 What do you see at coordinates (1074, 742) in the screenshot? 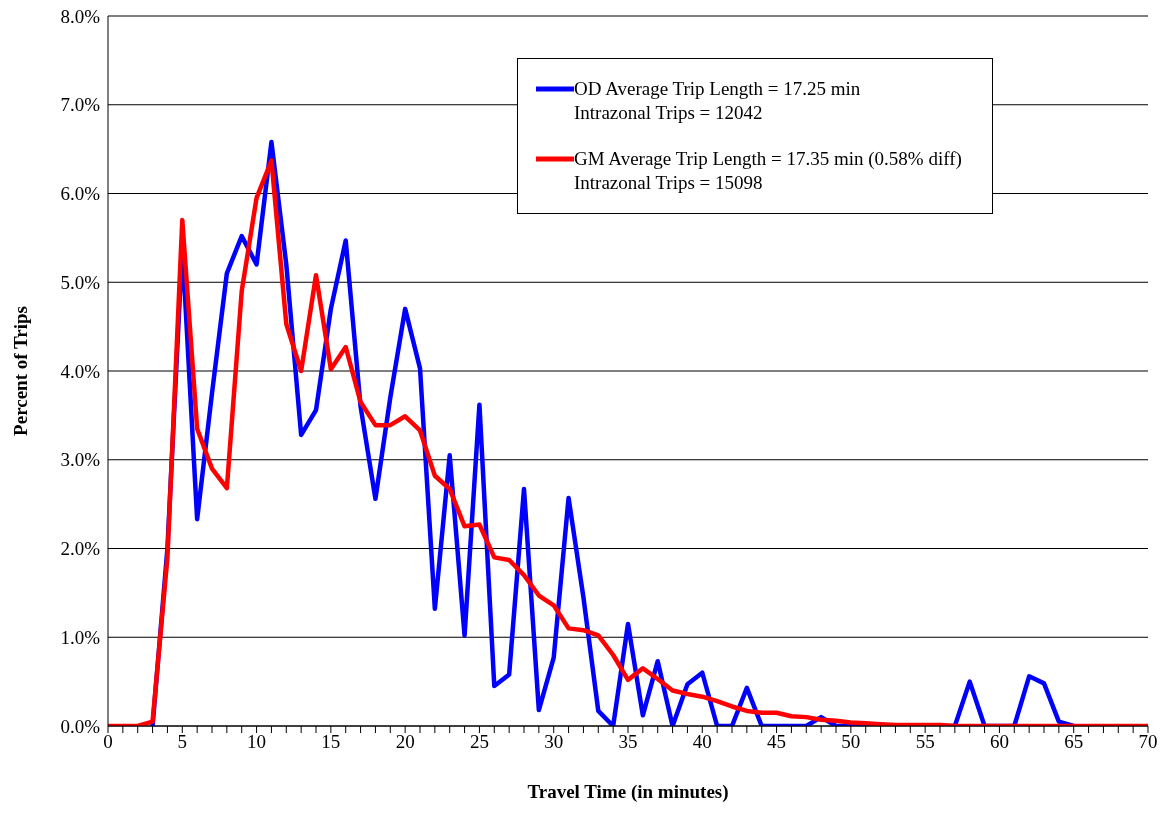
I see `x-tick-label: 65` at bounding box center [1074, 742].